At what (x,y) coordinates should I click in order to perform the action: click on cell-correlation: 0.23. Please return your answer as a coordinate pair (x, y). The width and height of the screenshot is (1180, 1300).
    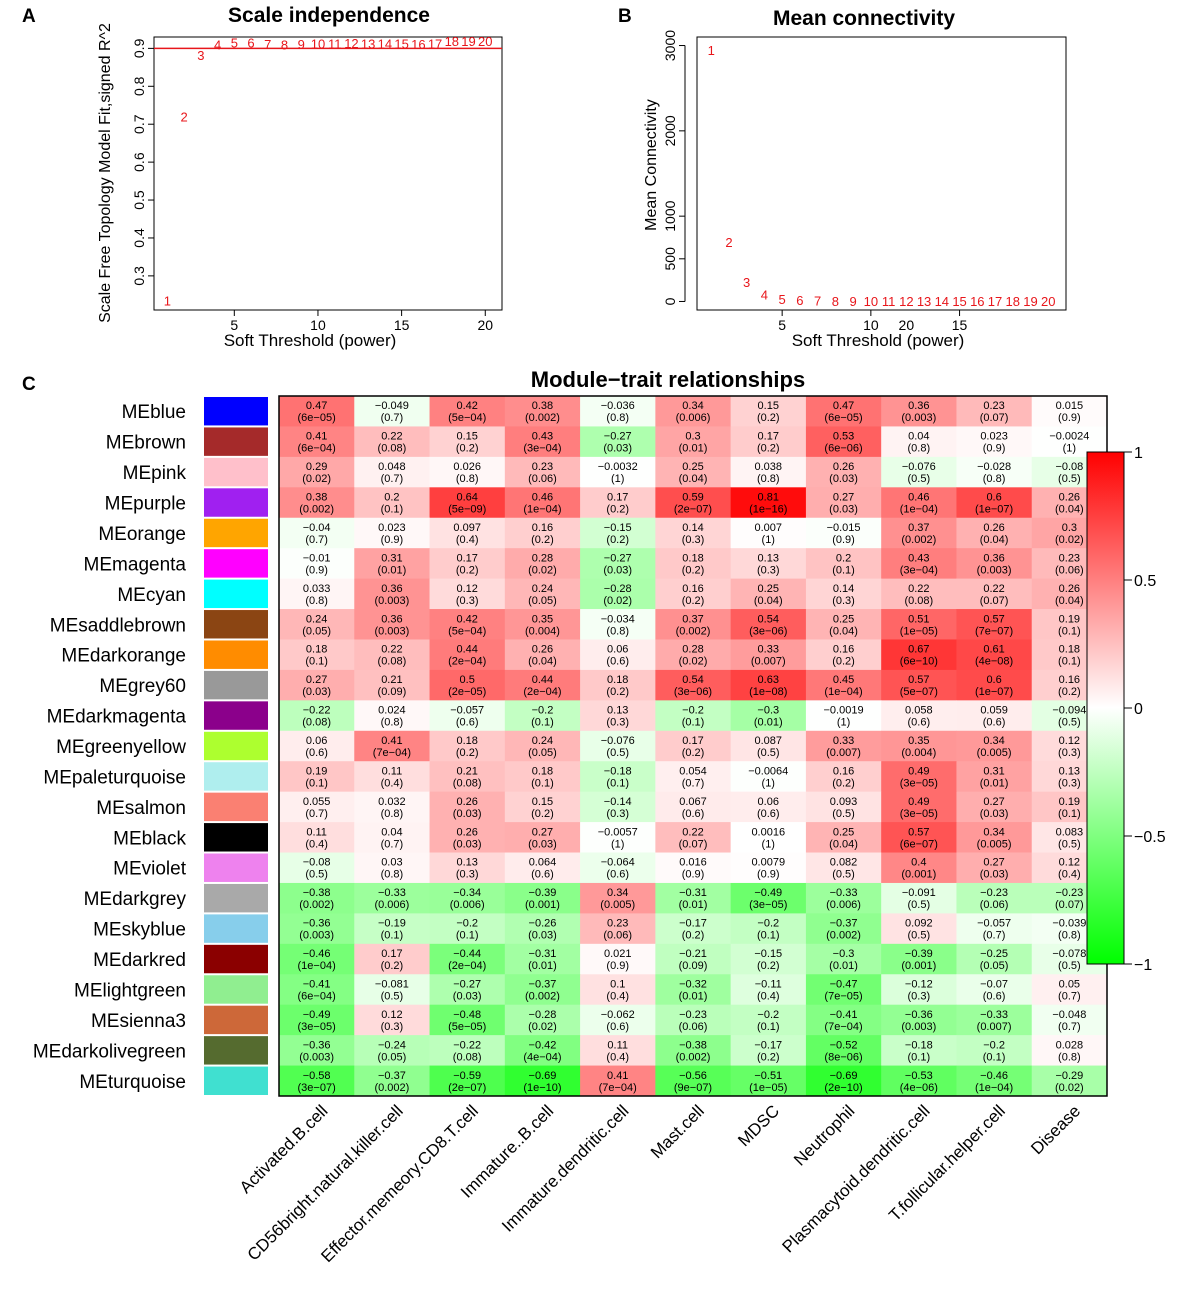
    Looking at the image, I should click on (617, 924).